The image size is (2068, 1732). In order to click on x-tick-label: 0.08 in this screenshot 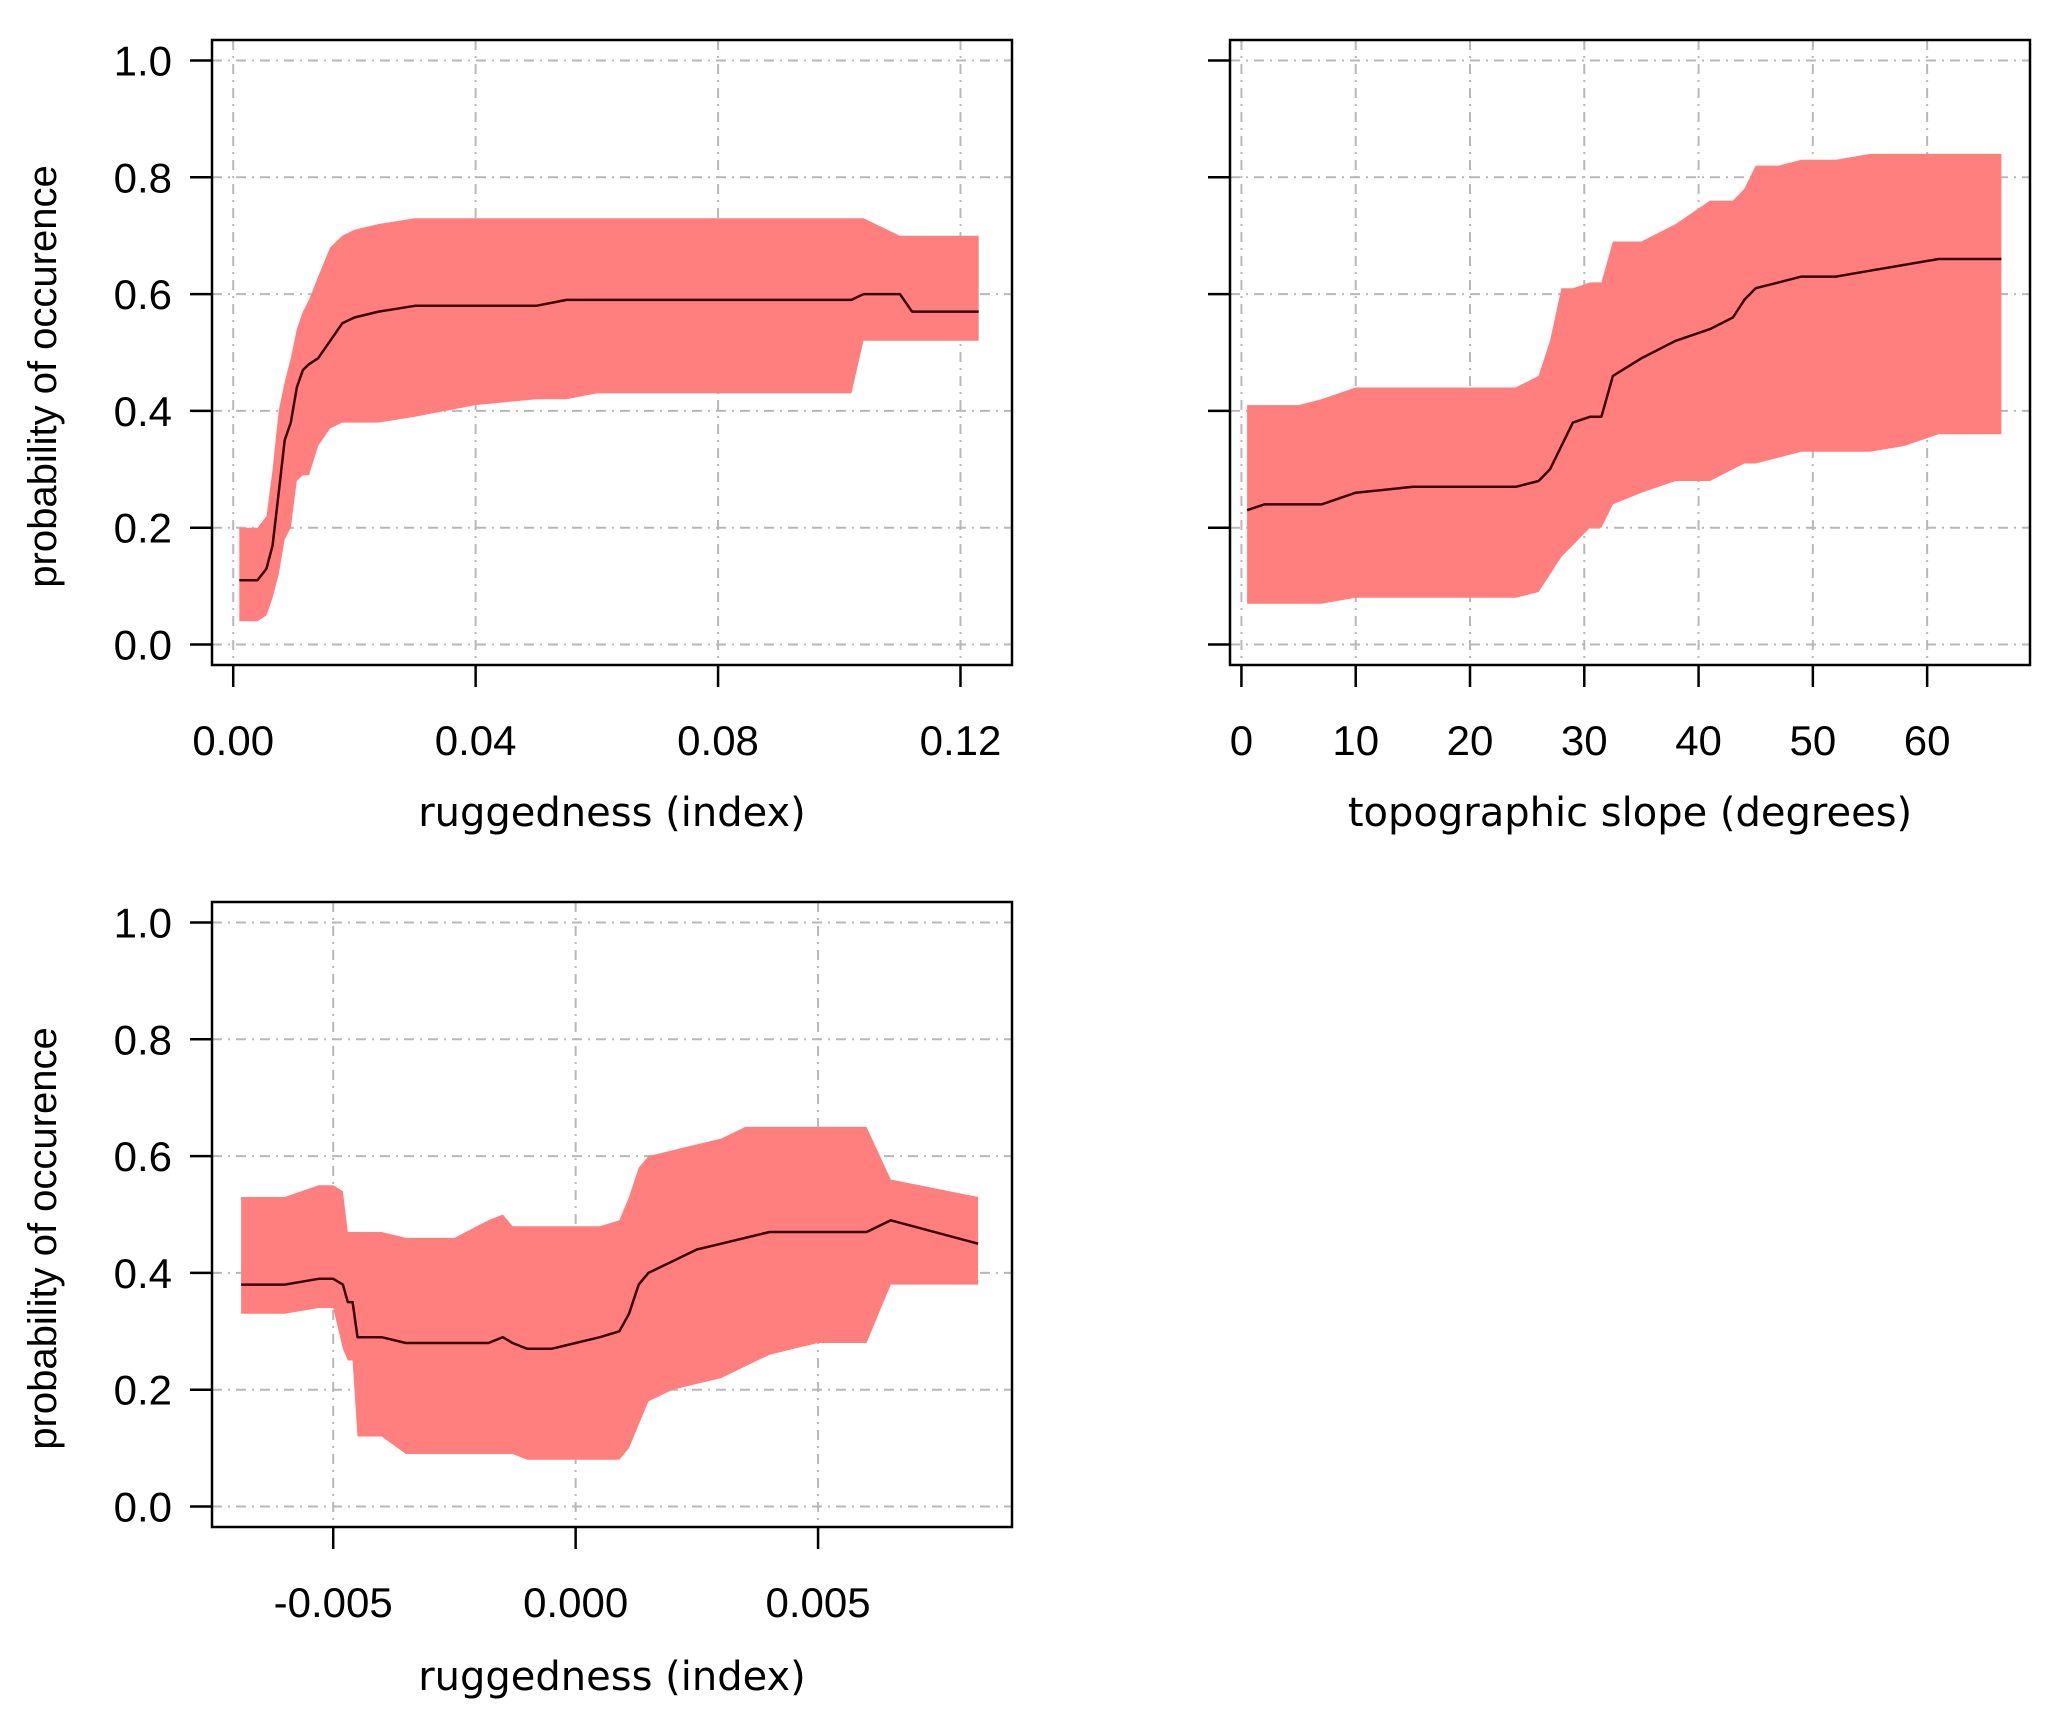, I will do `click(718, 740)`.